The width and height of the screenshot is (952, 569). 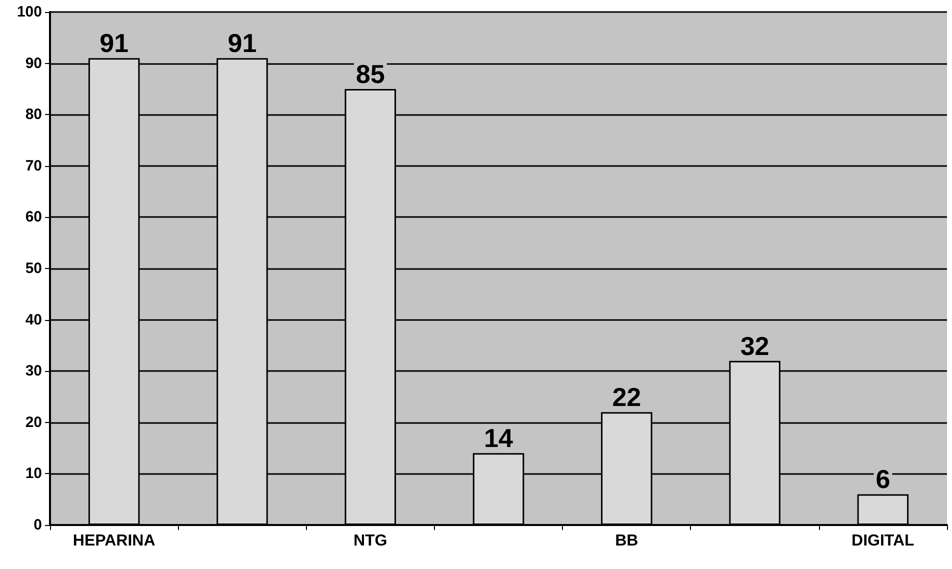 I want to click on x-tick-label: BB, so click(x=626, y=541).